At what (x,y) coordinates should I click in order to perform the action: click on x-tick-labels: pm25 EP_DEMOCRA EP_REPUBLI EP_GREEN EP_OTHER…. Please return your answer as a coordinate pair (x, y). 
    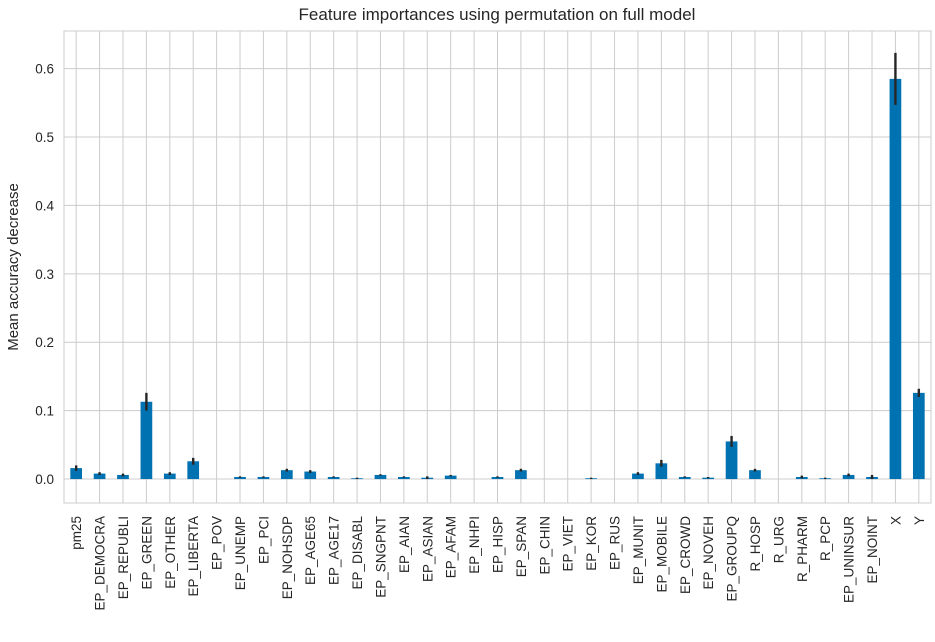
    Looking at the image, I should click on (498, 563).